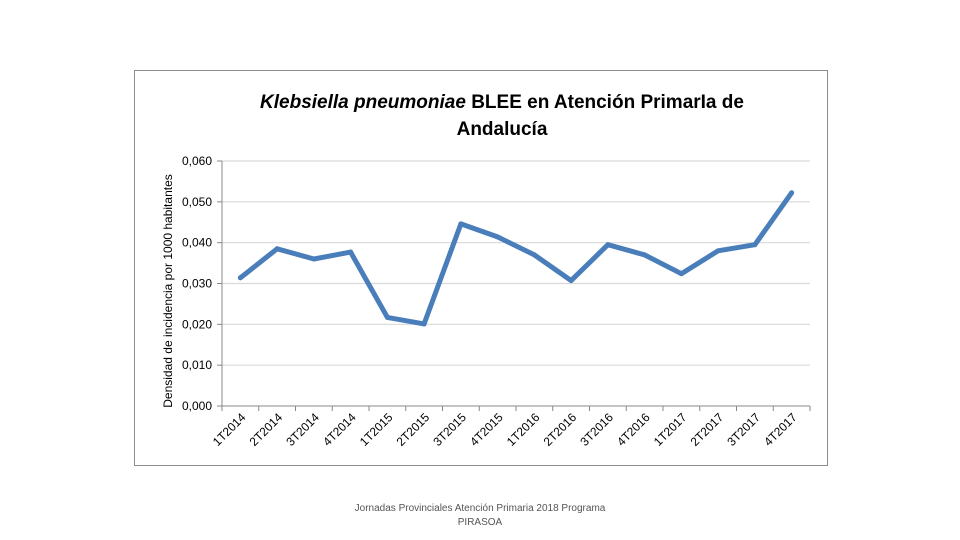 This screenshot has height=540, width=960. I want to click on x-tick-label: 1T2014, so click(229, 429).